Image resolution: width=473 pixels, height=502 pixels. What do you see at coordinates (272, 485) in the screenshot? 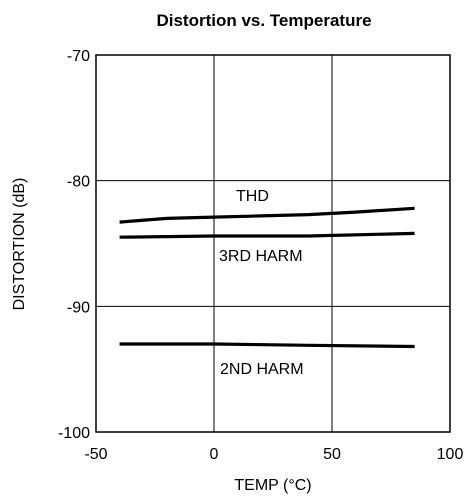
I see `x-axis-label: TEMP (°C)` at bounding box center [272, 485].